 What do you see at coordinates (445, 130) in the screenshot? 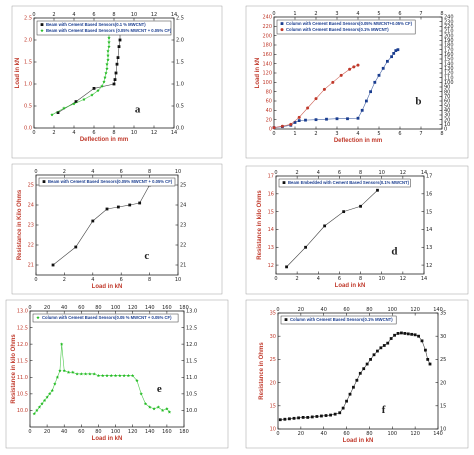
I see `right-tick-label: 0` at bounding box center [445, 130].